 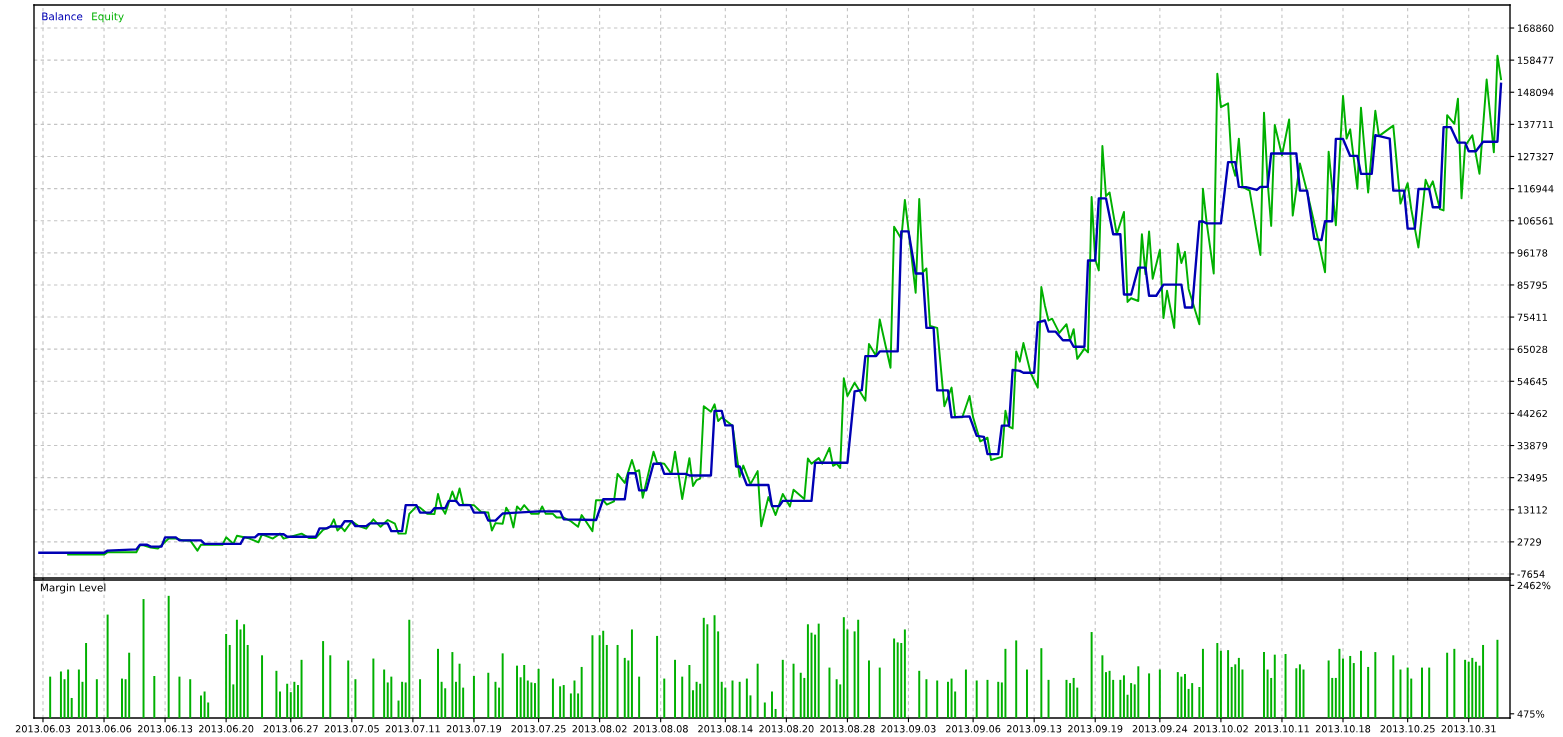 I want to click on y-tick-label: 33879, so click(x=1532, y=446).